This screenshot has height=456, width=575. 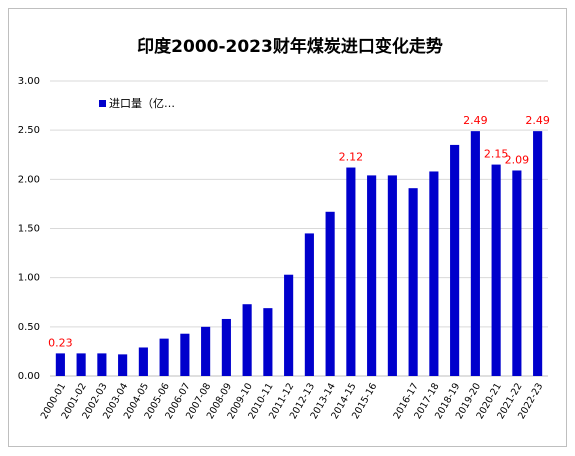 What do you see at coordinates (29, 179) in the screenshot?
I see `y-tick-label: 2.00` at bounding box center [29, 179].